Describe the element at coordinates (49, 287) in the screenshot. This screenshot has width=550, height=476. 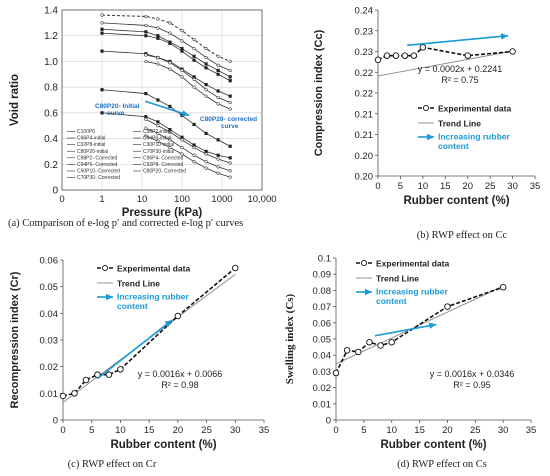
I see `y-tick-label: 0.05` at that location.